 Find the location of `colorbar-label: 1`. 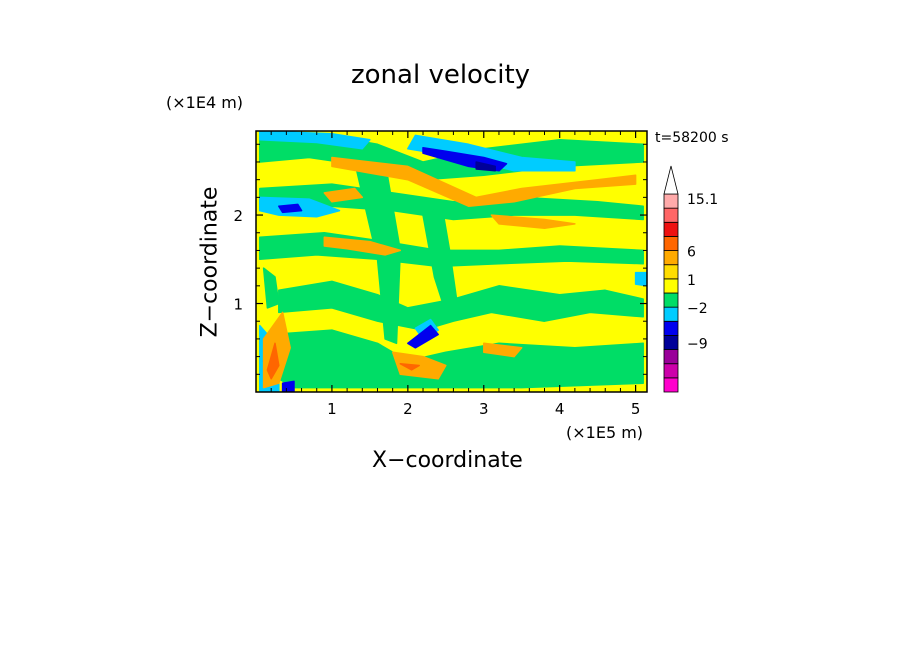

colorbar-label: 1 is located at coordinates (691, 281).